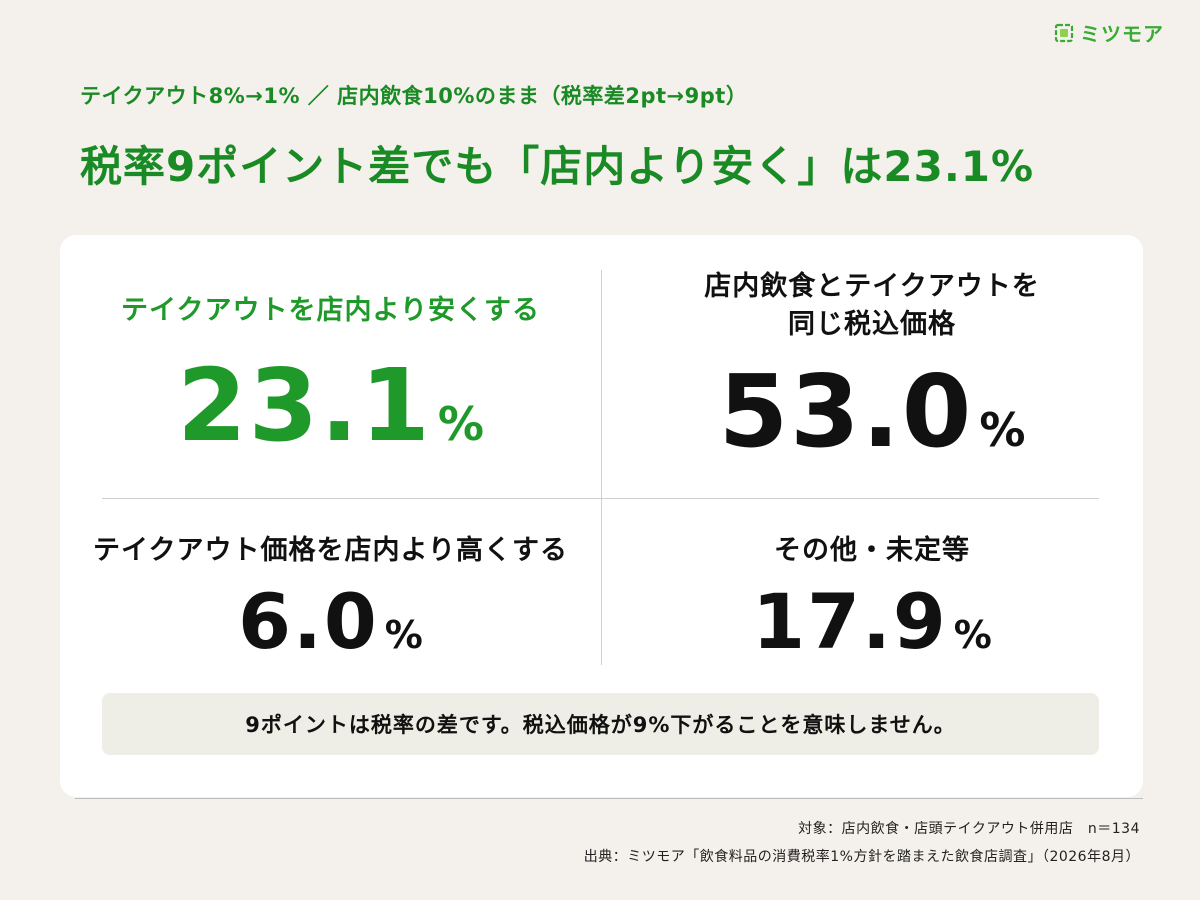 The height and width of the screenshot is (900, 1200). What do you see at coordinates (872, 550) in the screenshot?
I see `result-label: その他・未定等` at bounding box center [872, 550].